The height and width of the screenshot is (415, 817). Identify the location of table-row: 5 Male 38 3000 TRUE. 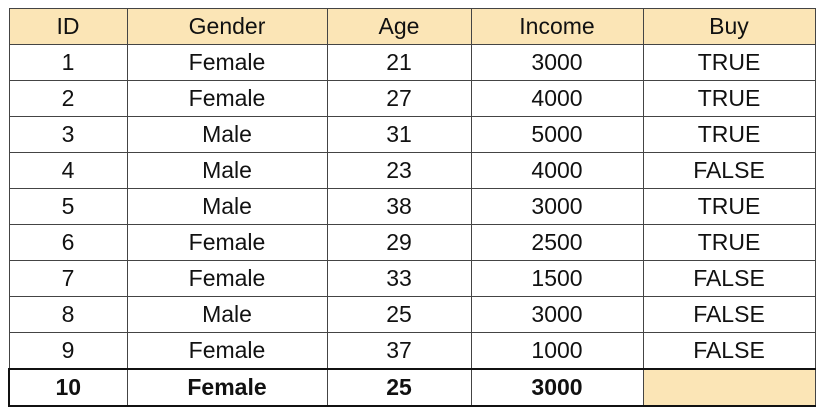
(412, 206).